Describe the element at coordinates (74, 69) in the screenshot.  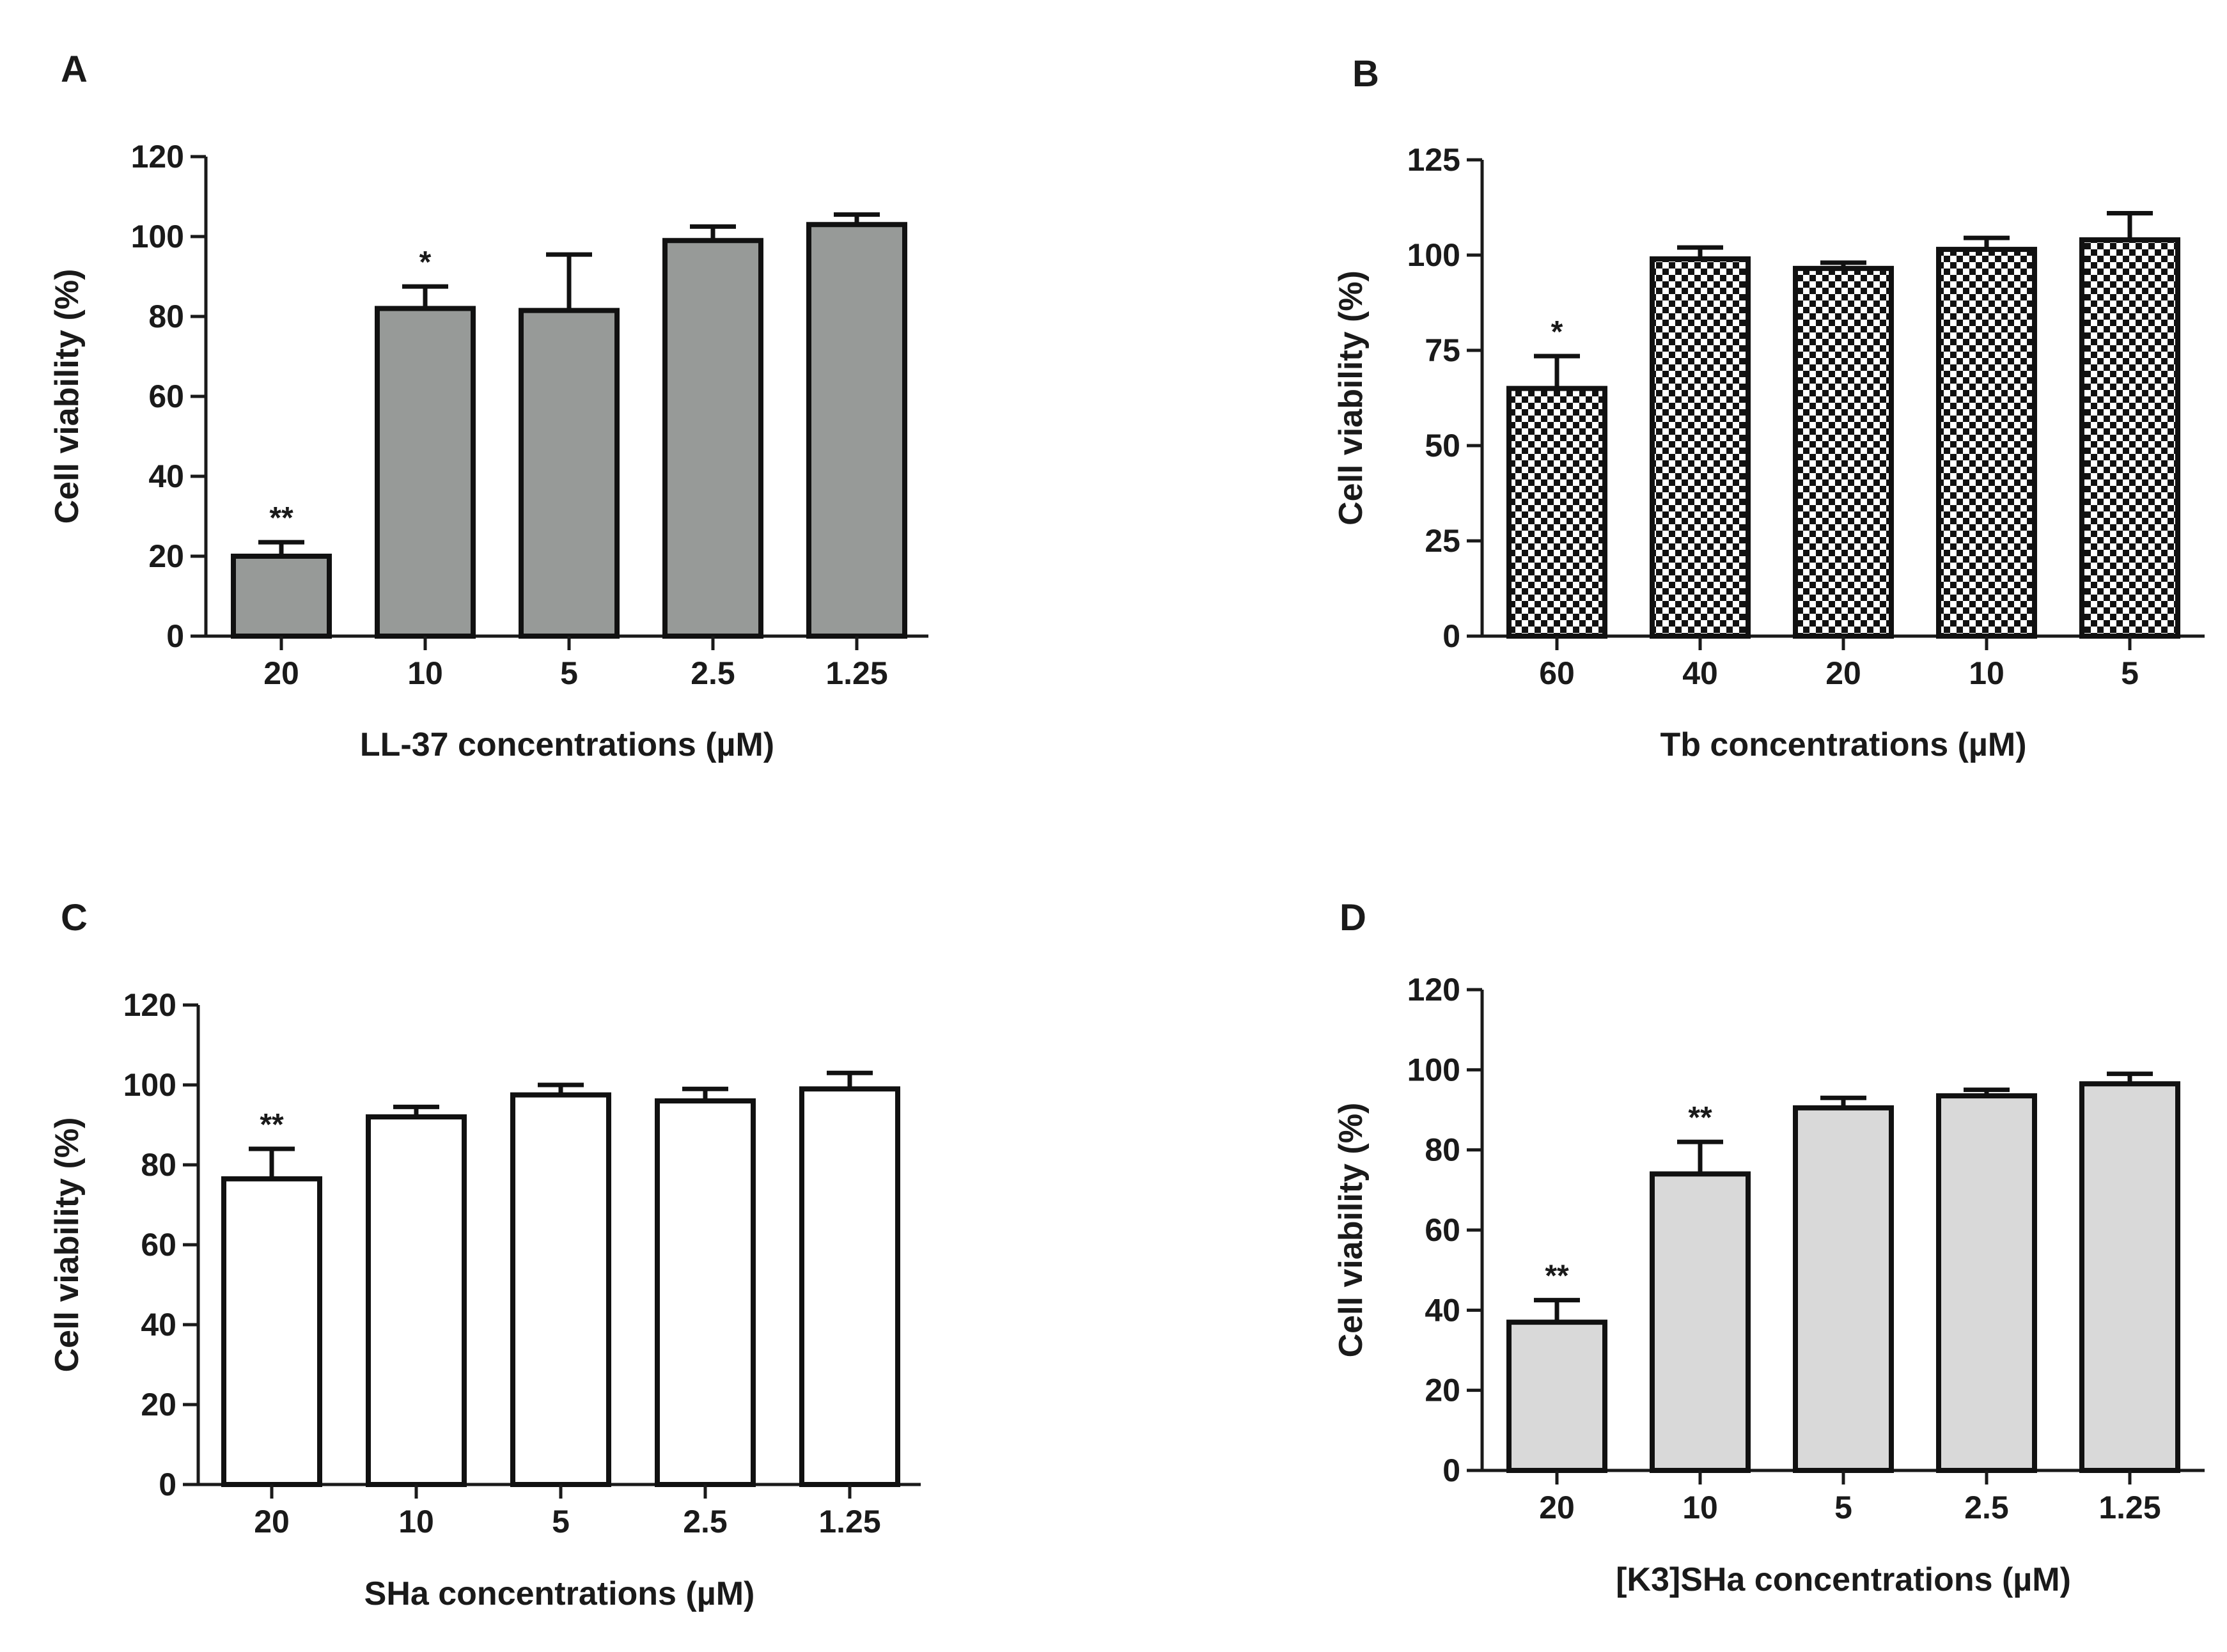
I see `panel-letter: A` at that location.